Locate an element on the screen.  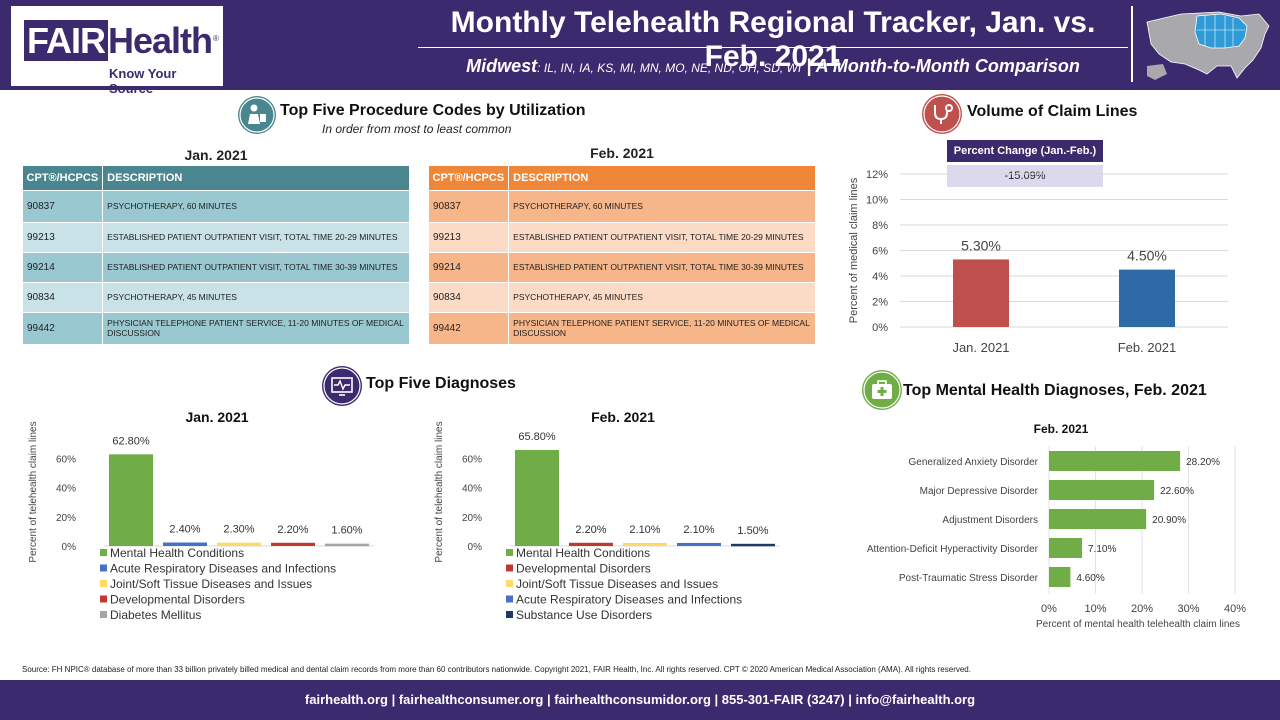
data-label: 1.60% is located at coordinates (346, 531).